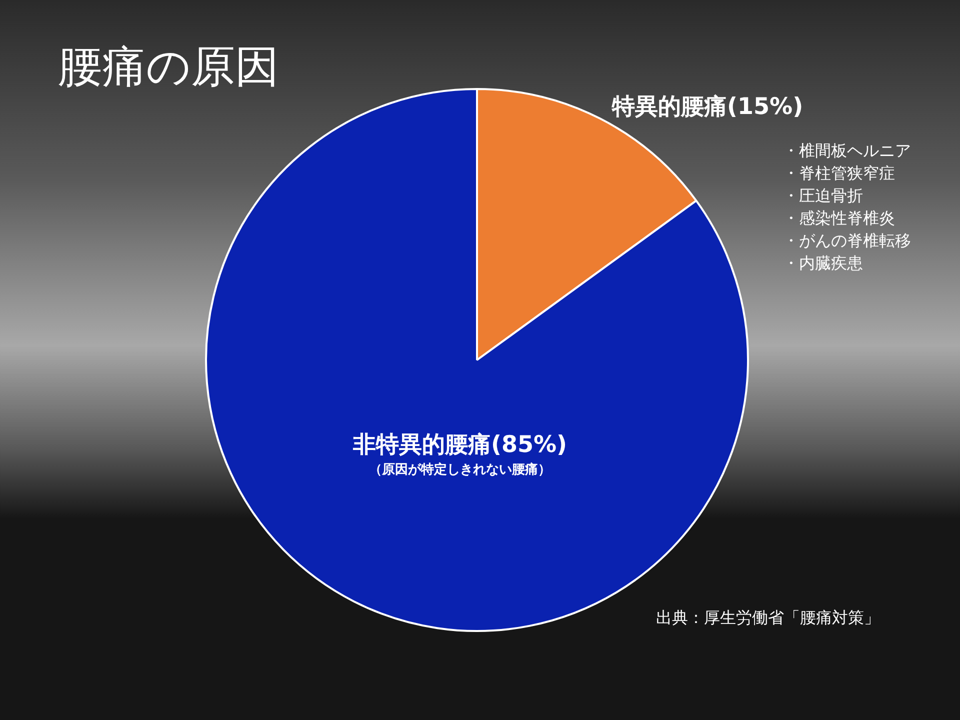  What do you see at coordinates (768, 618) in the screenshot?
I see `source-note: 出典：厚生労働省「腰痛対策」` at bounding box center [768, 618].